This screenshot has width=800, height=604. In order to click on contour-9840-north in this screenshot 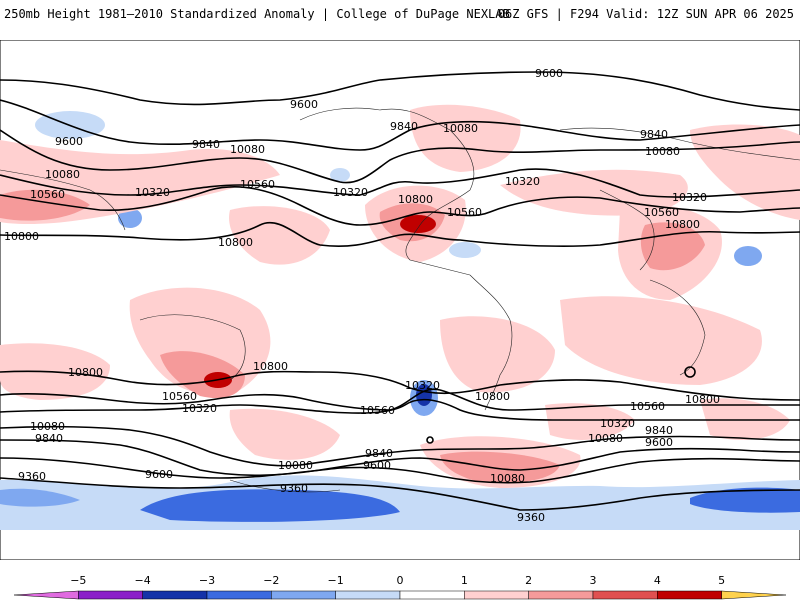, I will do `click(400, 125)`.